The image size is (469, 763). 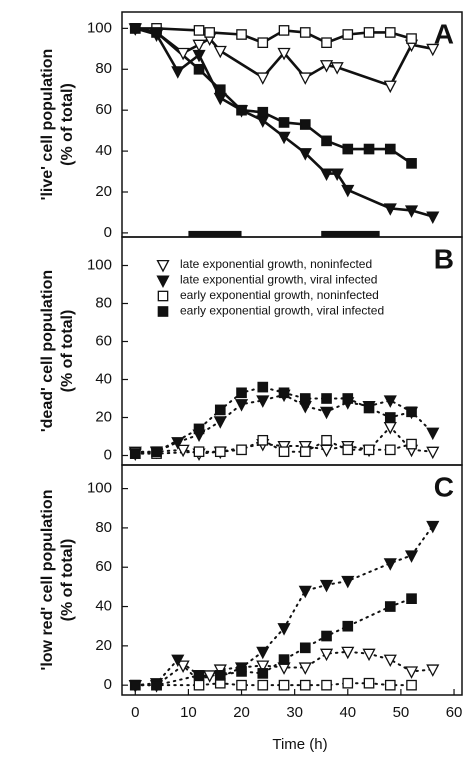 What do you see at coordinates (276, 264) in the screenshot?
I see `legend-label: late exponential growth, noninfected` at bounding box center [276, 264].